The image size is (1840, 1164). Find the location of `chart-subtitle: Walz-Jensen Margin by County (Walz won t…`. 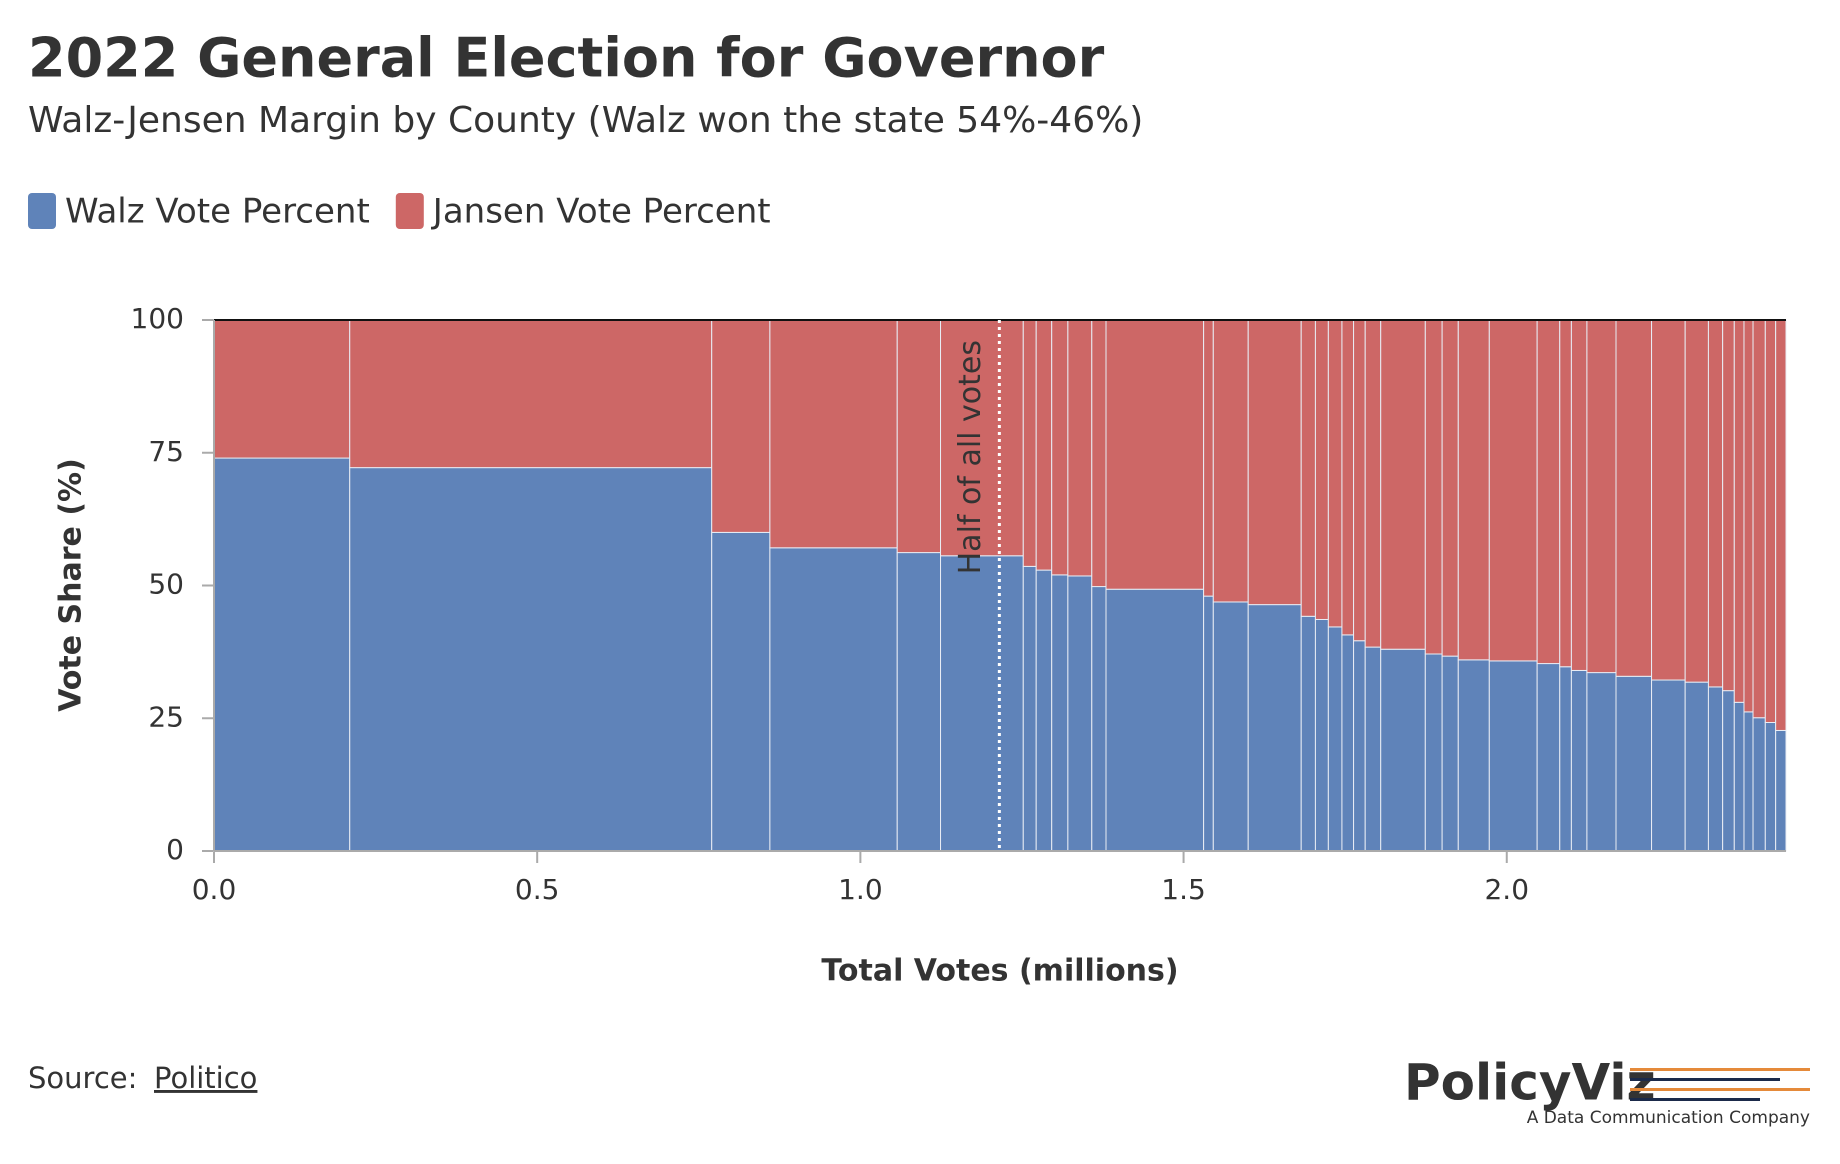

chart-subtitle: Walz-Jensen Margin by County (Walz won t… is located at coordinates (585, 120).